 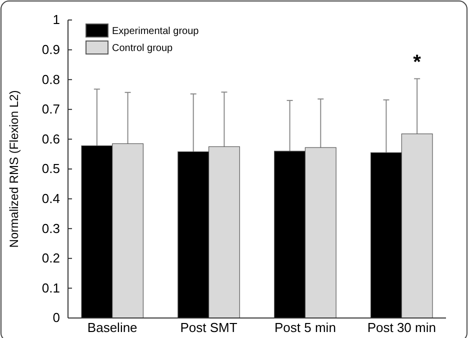 I want to click on y-tick-label: 0.5, so click(x=51, y=168).